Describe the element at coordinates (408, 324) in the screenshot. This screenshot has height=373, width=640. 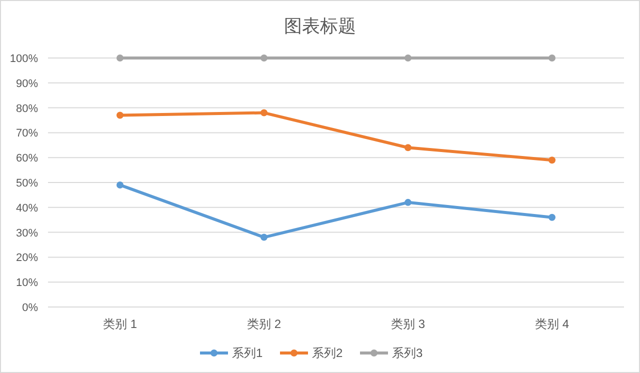
I see `x-tick-label: 类别 3` at that location.